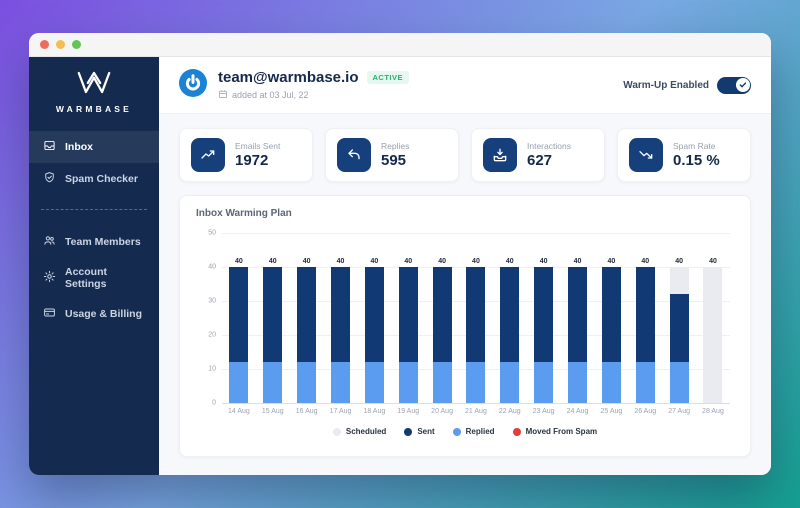 Image resolution: width=800 pixels, height=508 pixels. I want to click on minimize-button, so click(60, 44).